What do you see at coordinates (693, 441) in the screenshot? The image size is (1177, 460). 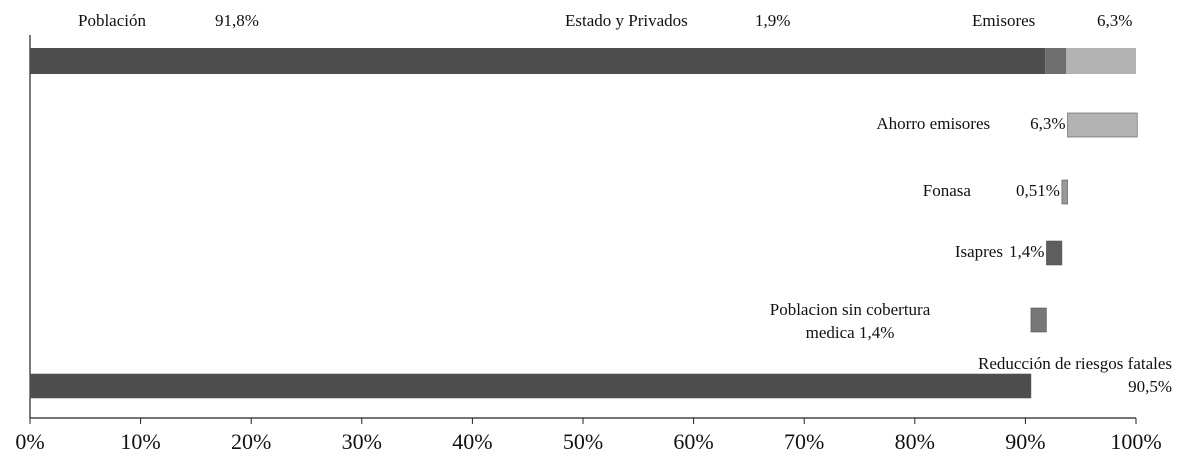 I see `x-tick-label: 60%` at bounding box center [693, 441].